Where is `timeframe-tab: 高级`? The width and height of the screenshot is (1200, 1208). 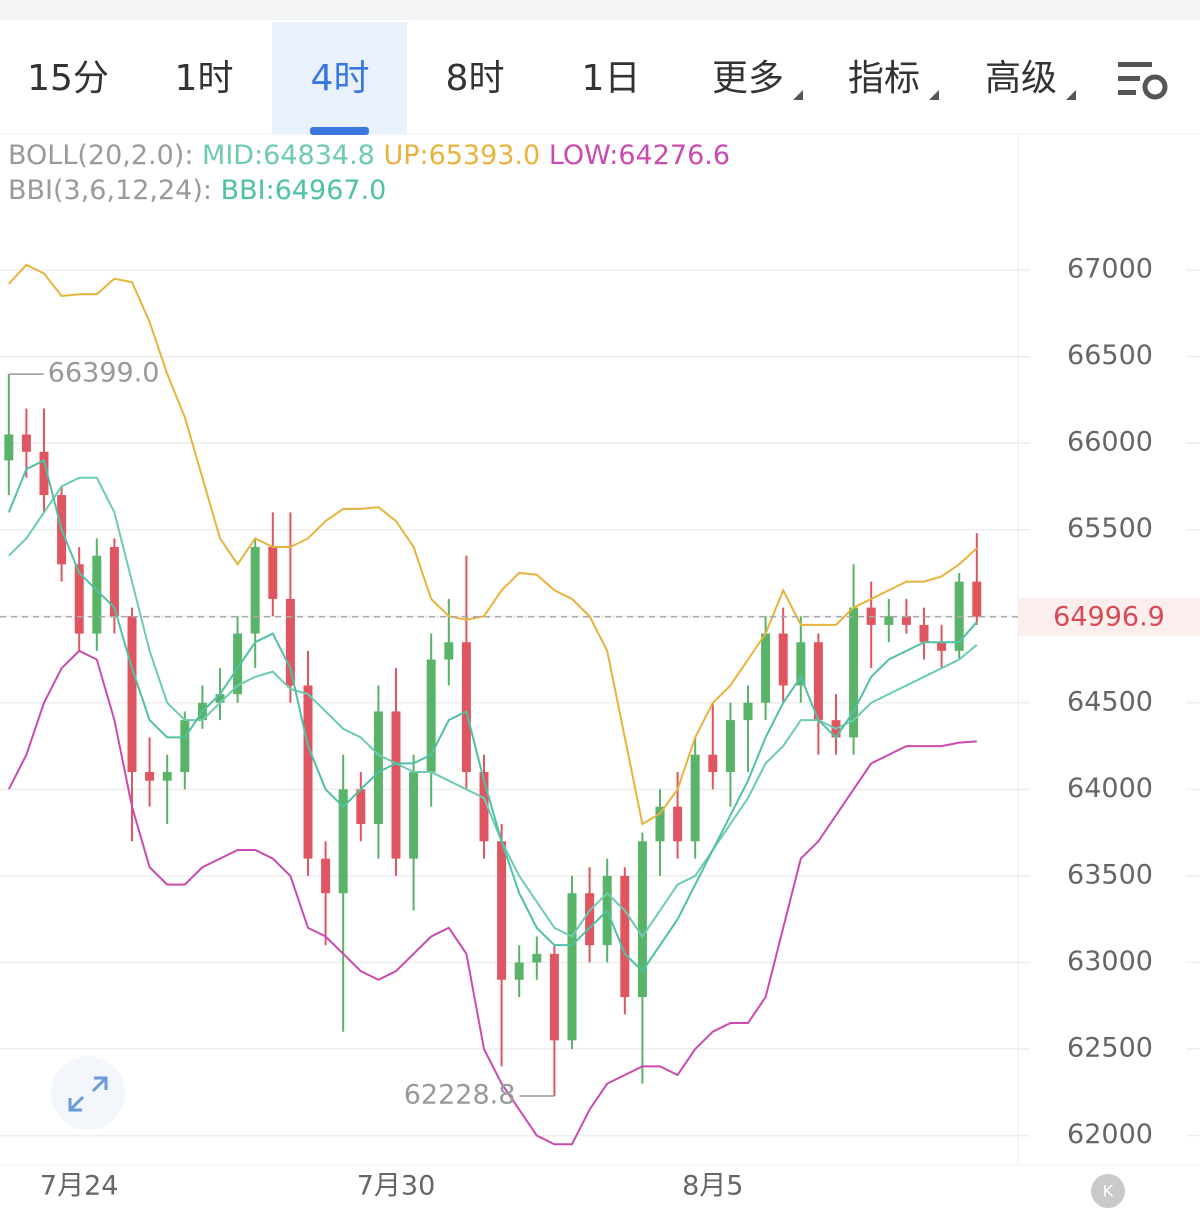 timeframe-tab: 高级 is located at coordinates (1021, 78).